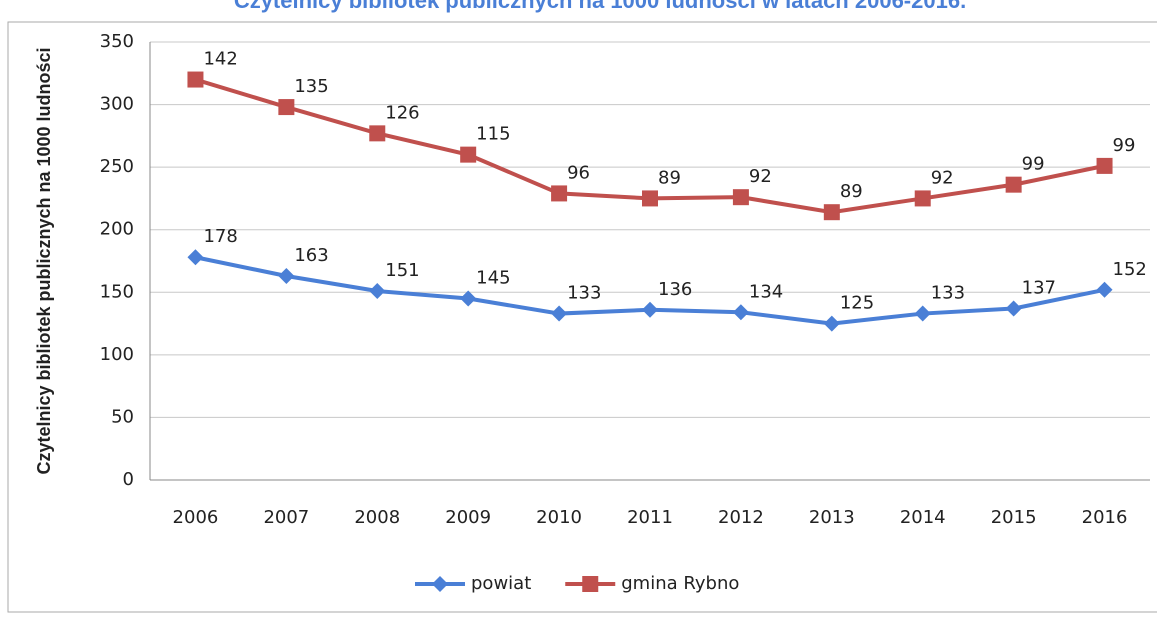  I want to click on y-tick-label: 0, so click(128, 479).